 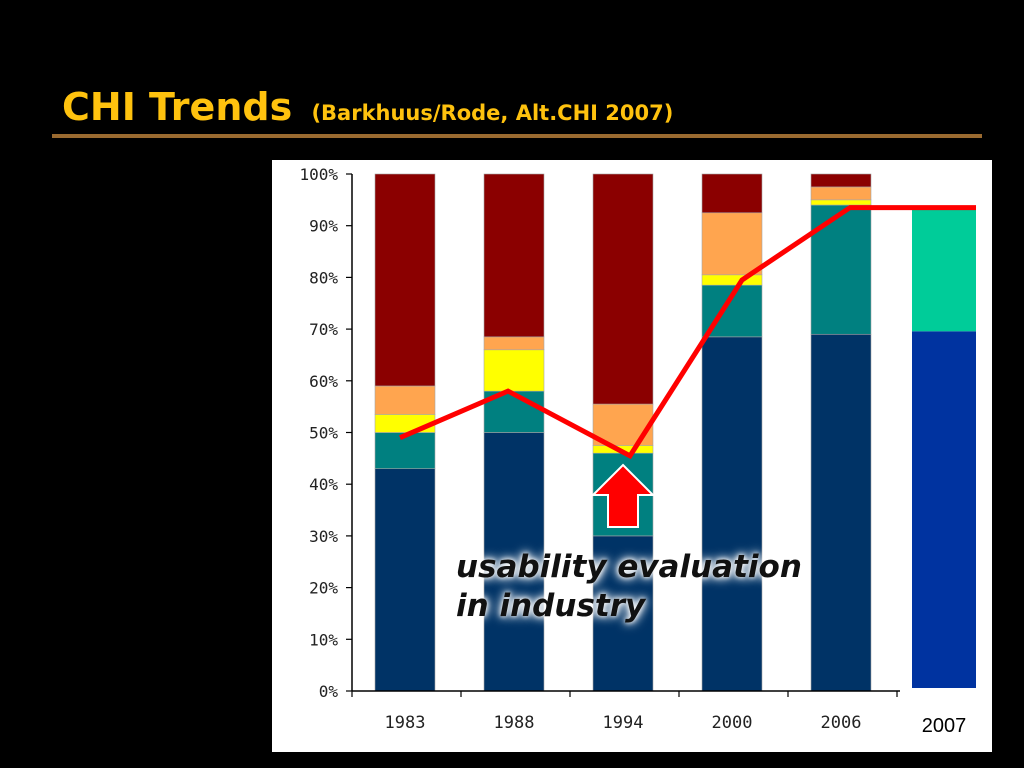 I want to click on annotation-arrow-icon, so click(x=623, y=495).